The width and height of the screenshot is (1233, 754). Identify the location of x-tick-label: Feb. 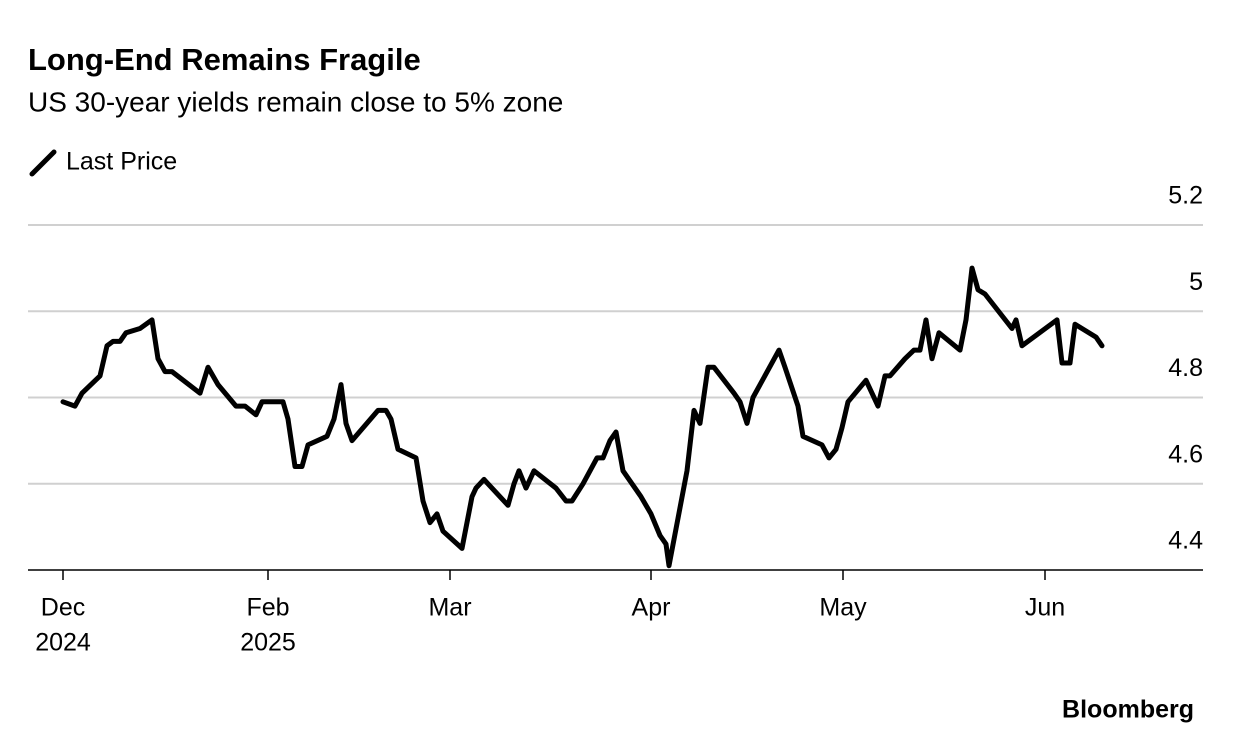
(267, 608).